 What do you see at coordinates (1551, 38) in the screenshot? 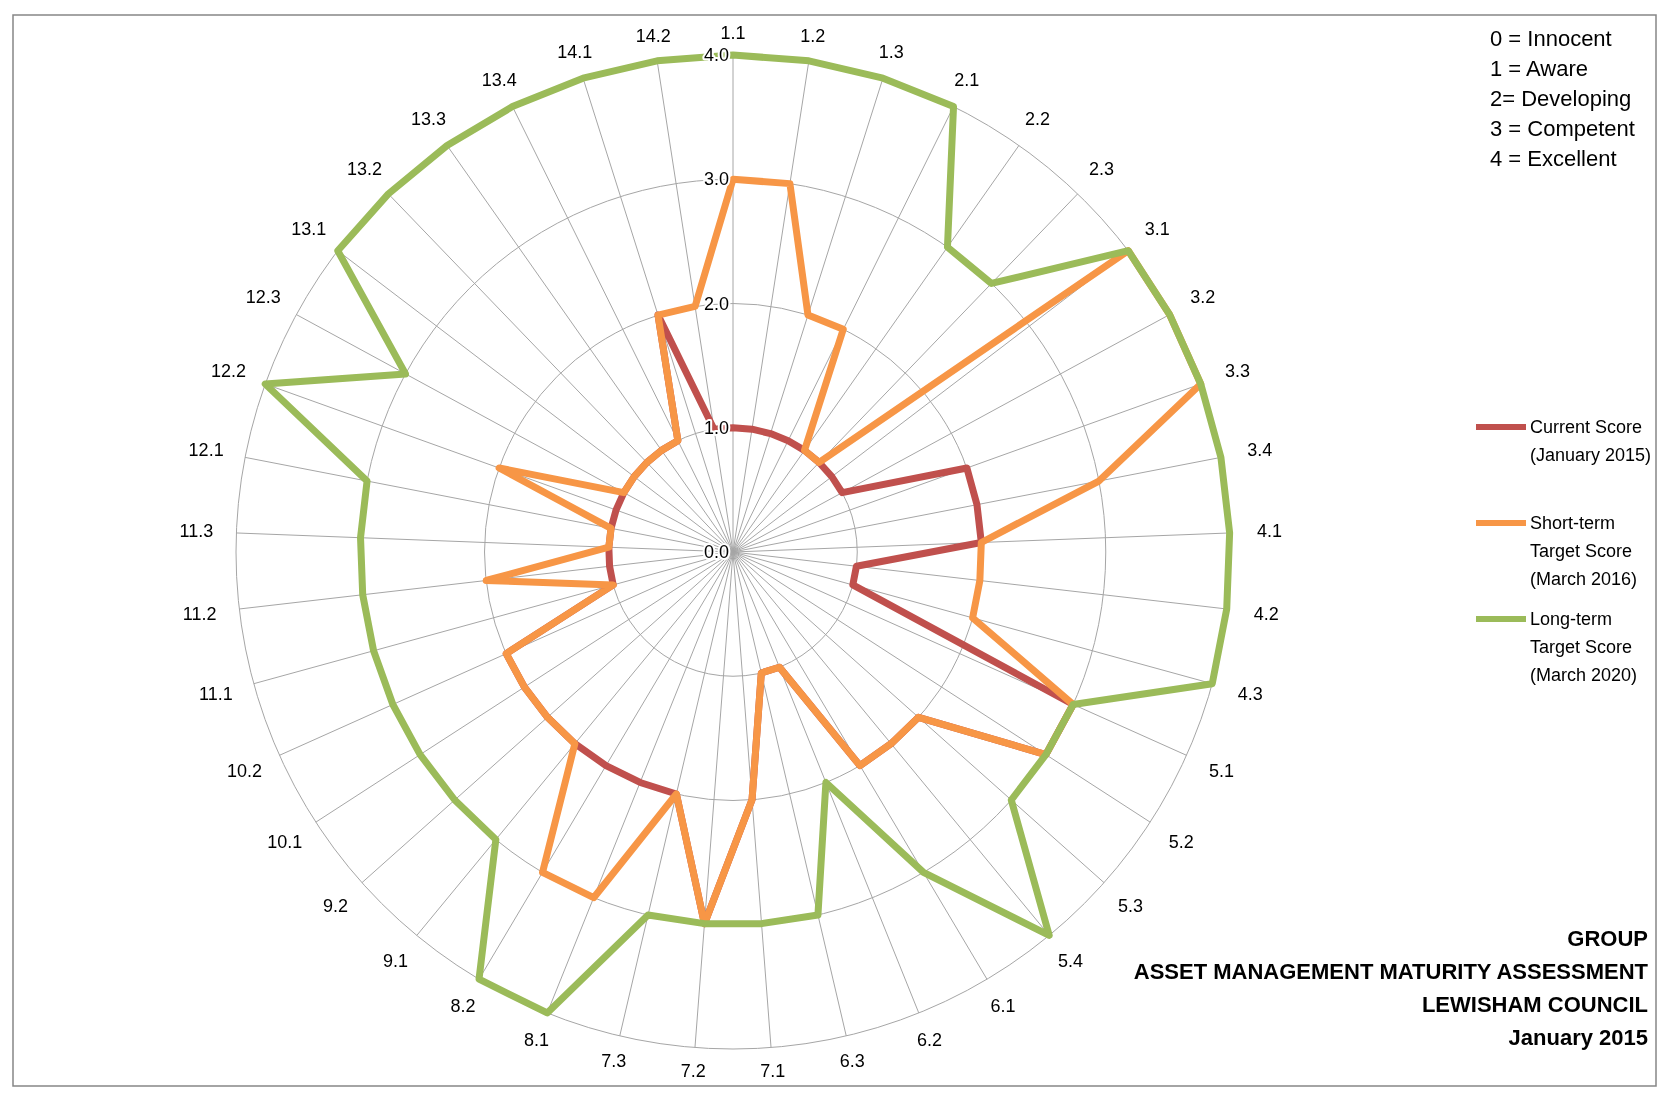
I see `text: 0 = Innocent` at bounding box center [1551, 38].